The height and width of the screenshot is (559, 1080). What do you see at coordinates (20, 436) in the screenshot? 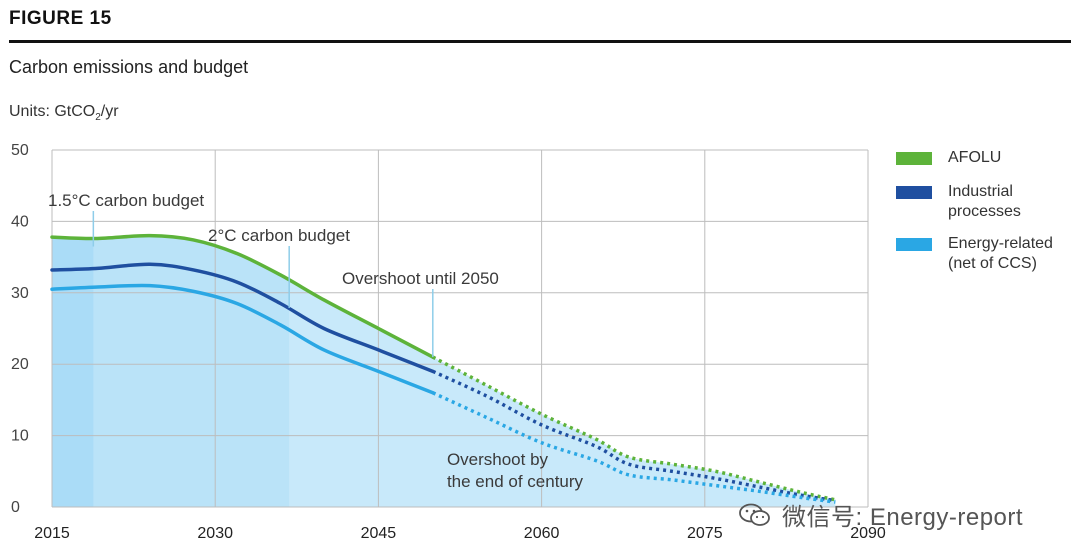
I see `y-tick-label: 10` at bounding box center [20, 436].